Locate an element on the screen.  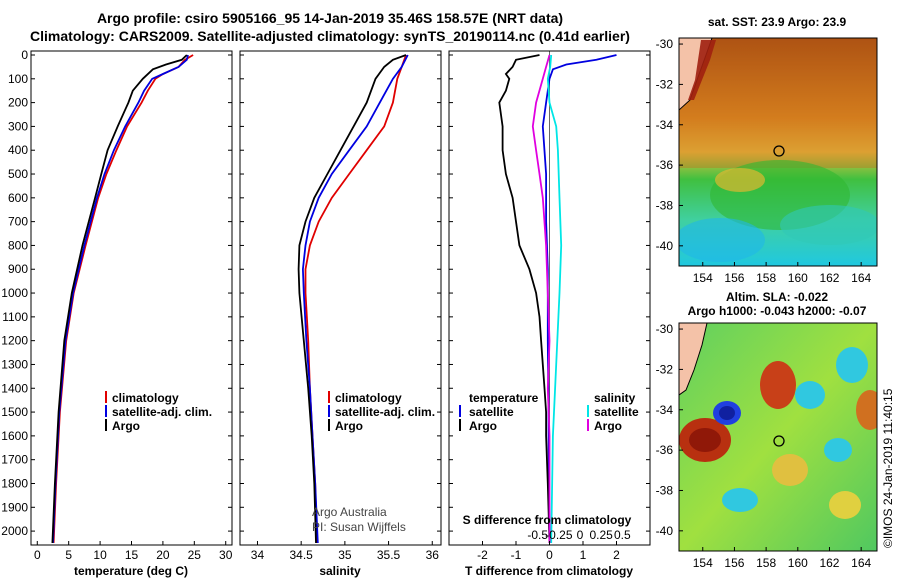
depth-tick-label: 1200 is located at coordinates (14, 341).